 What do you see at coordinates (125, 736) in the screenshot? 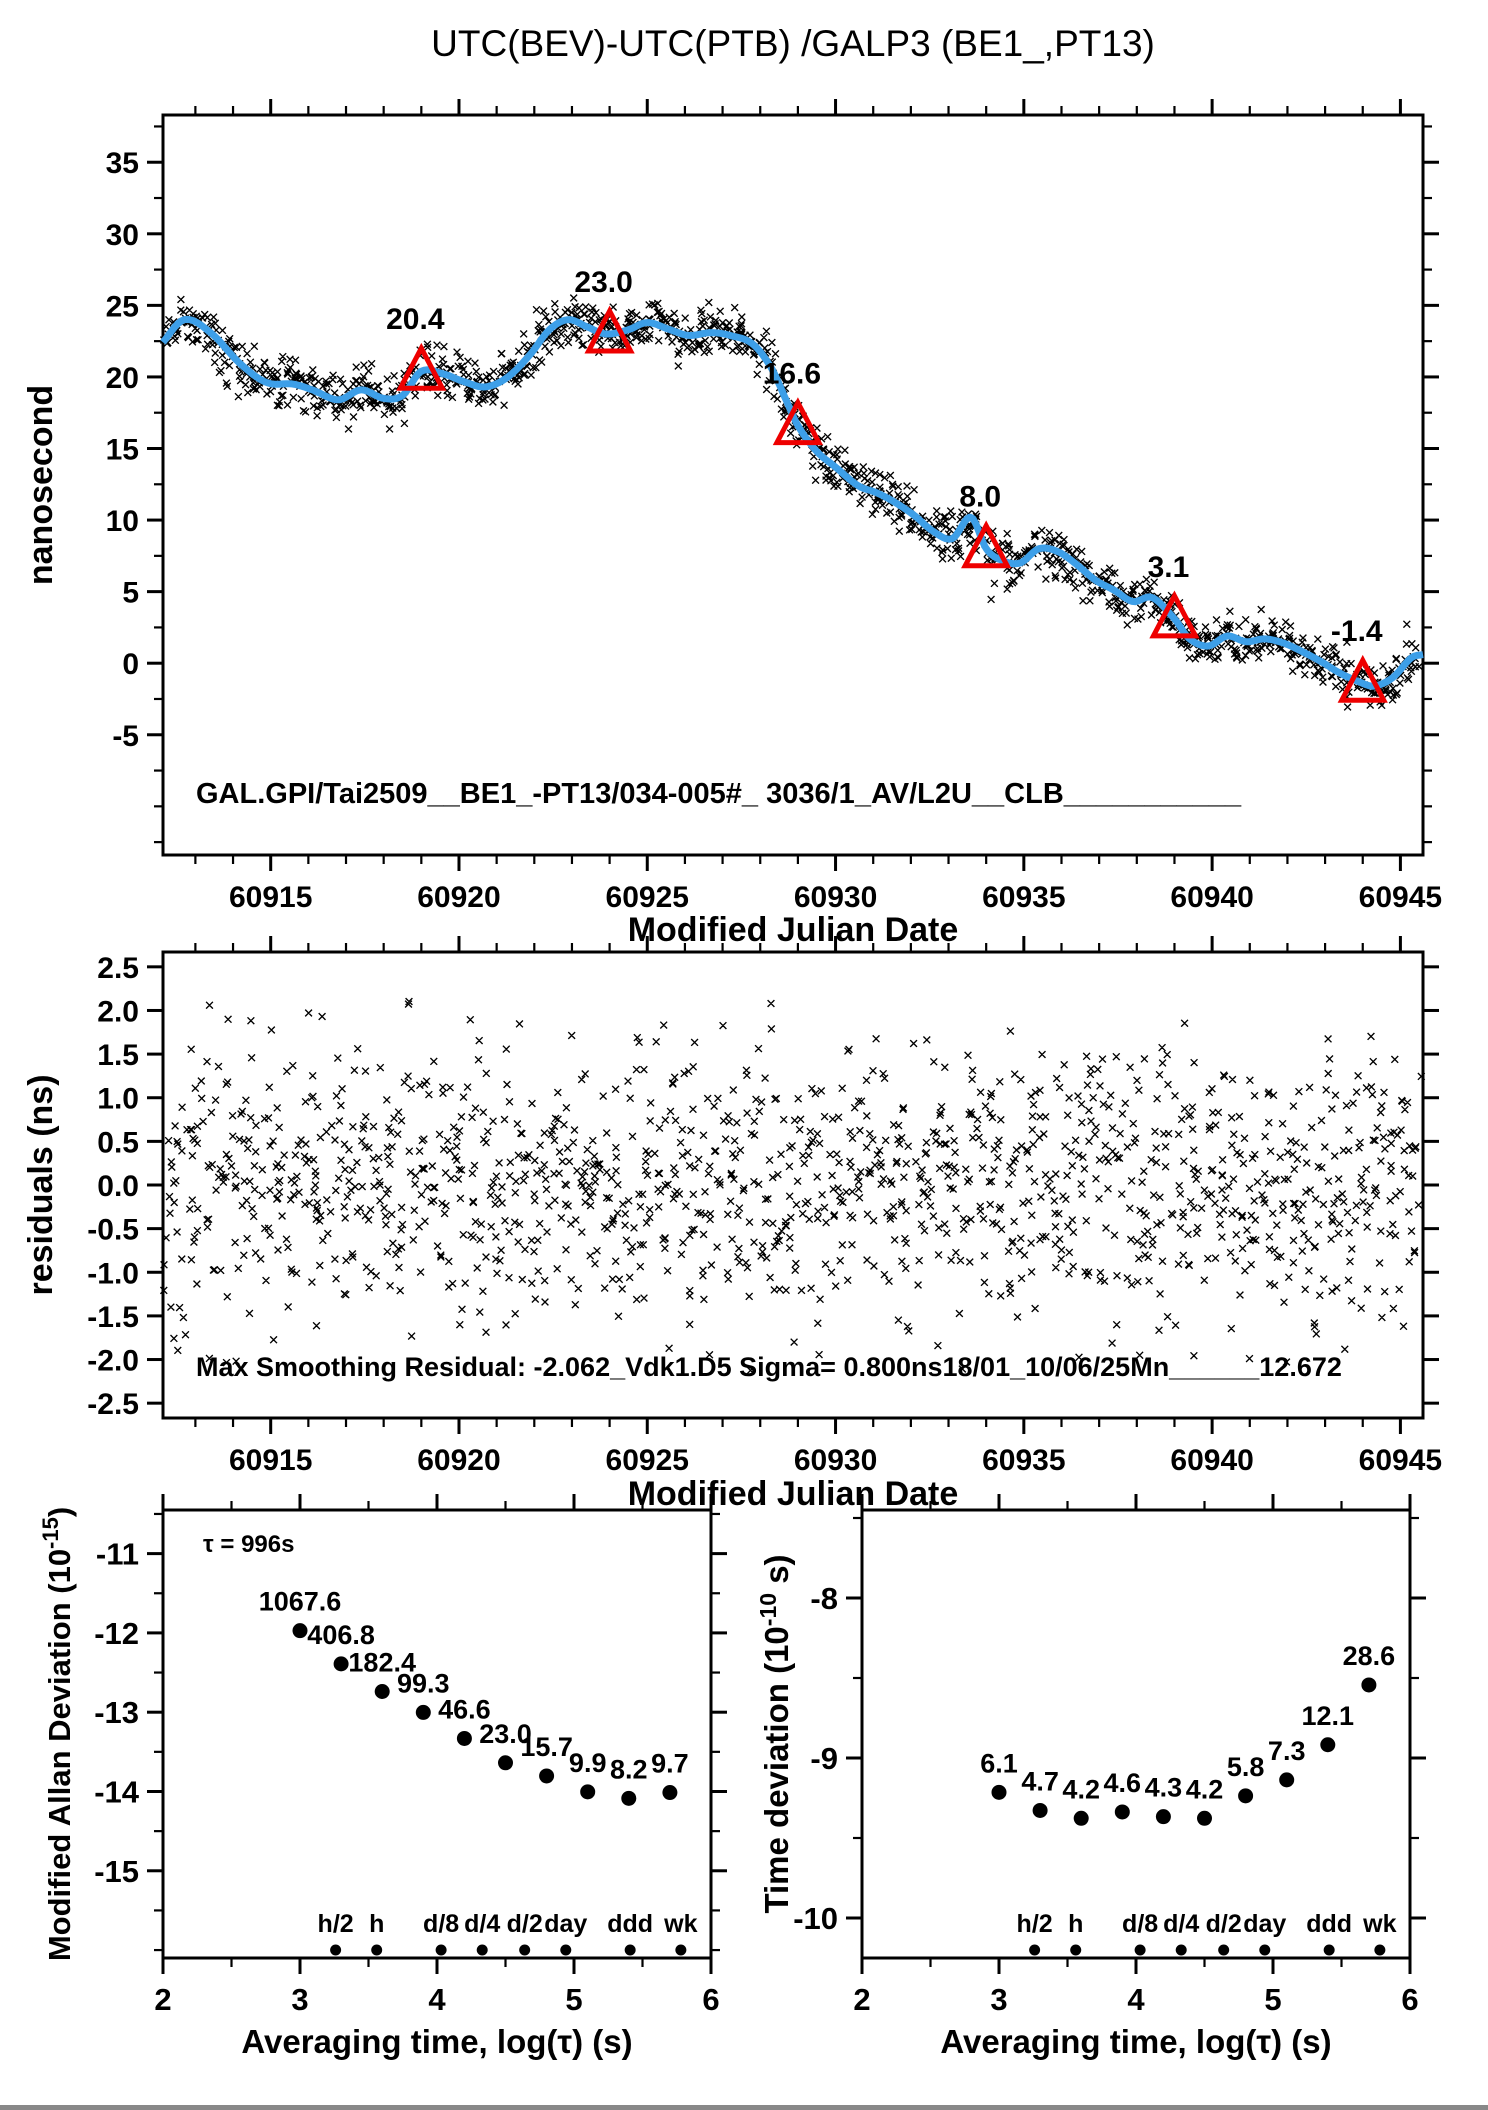
I see `svg-text: -5` at bounding box center [125, 736].